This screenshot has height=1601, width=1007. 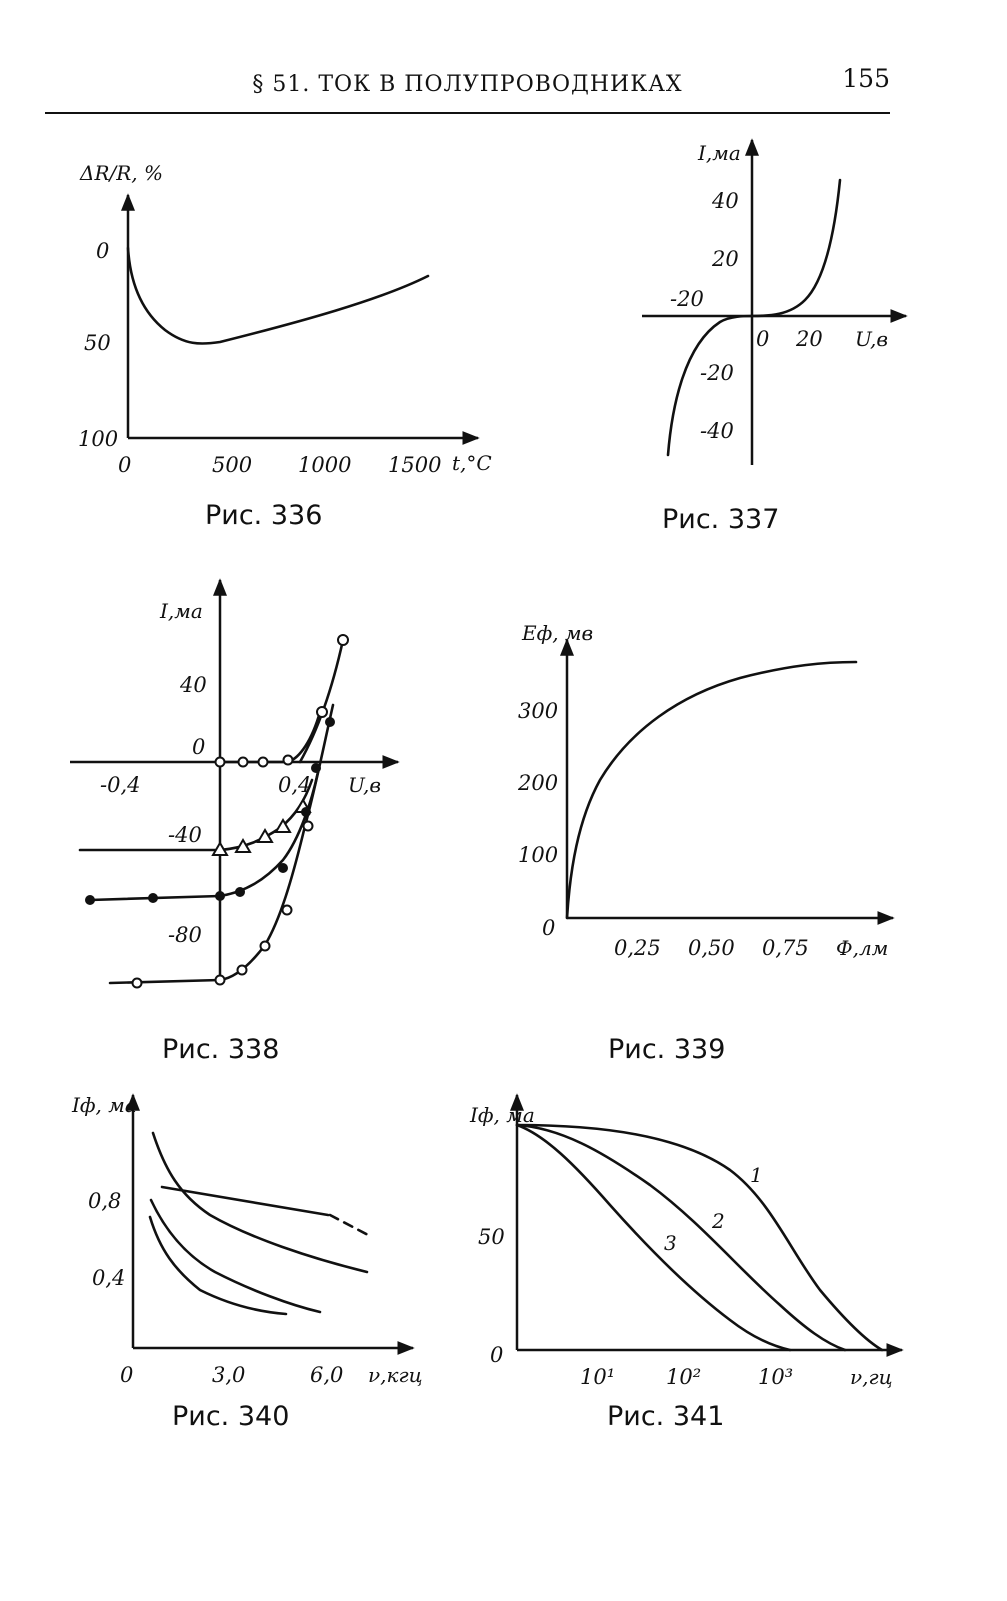 What do you see at coordinates (717, 431) in the screenshot?
I see `fig337-ytick-3: -40` at bounding box center [717, 431].